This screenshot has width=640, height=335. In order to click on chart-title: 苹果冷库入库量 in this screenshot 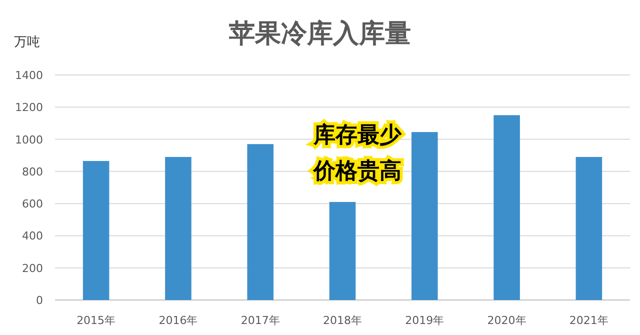, I will do `click(319, 34)`.